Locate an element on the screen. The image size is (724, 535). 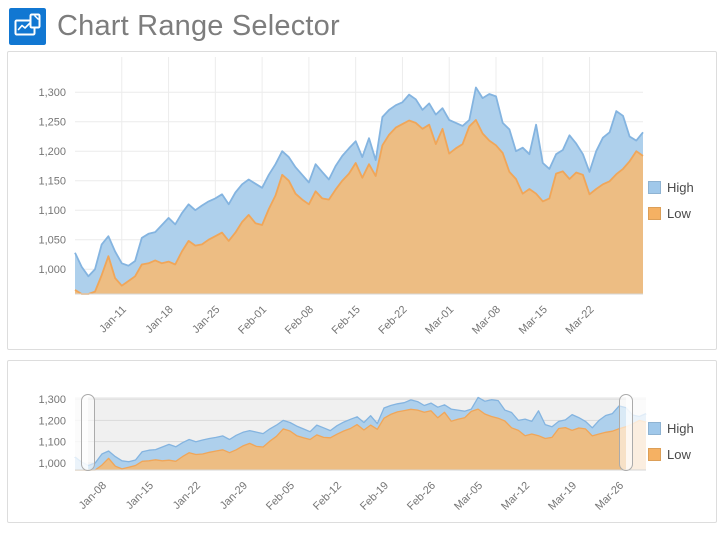
svg-text: Feb-15 is located at coordinates (346, 320).